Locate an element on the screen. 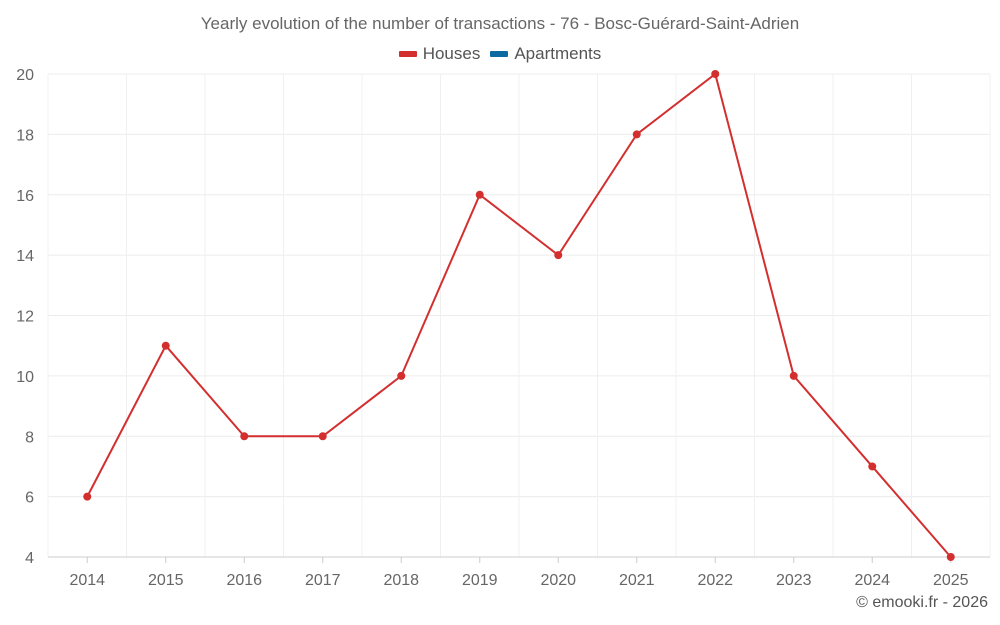 The width and height of the screenshot is (1000, 625). legend-item-apartments: Apartments is located at coordinates (545, 54).